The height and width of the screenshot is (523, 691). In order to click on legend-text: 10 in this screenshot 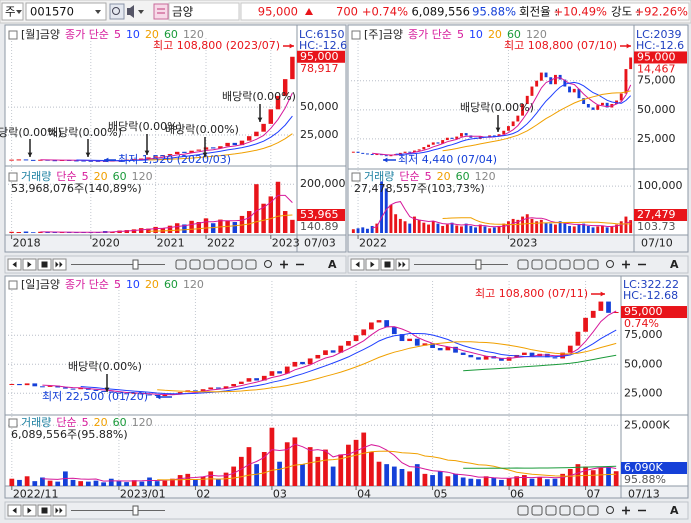, I will do `click(133, 284)`.